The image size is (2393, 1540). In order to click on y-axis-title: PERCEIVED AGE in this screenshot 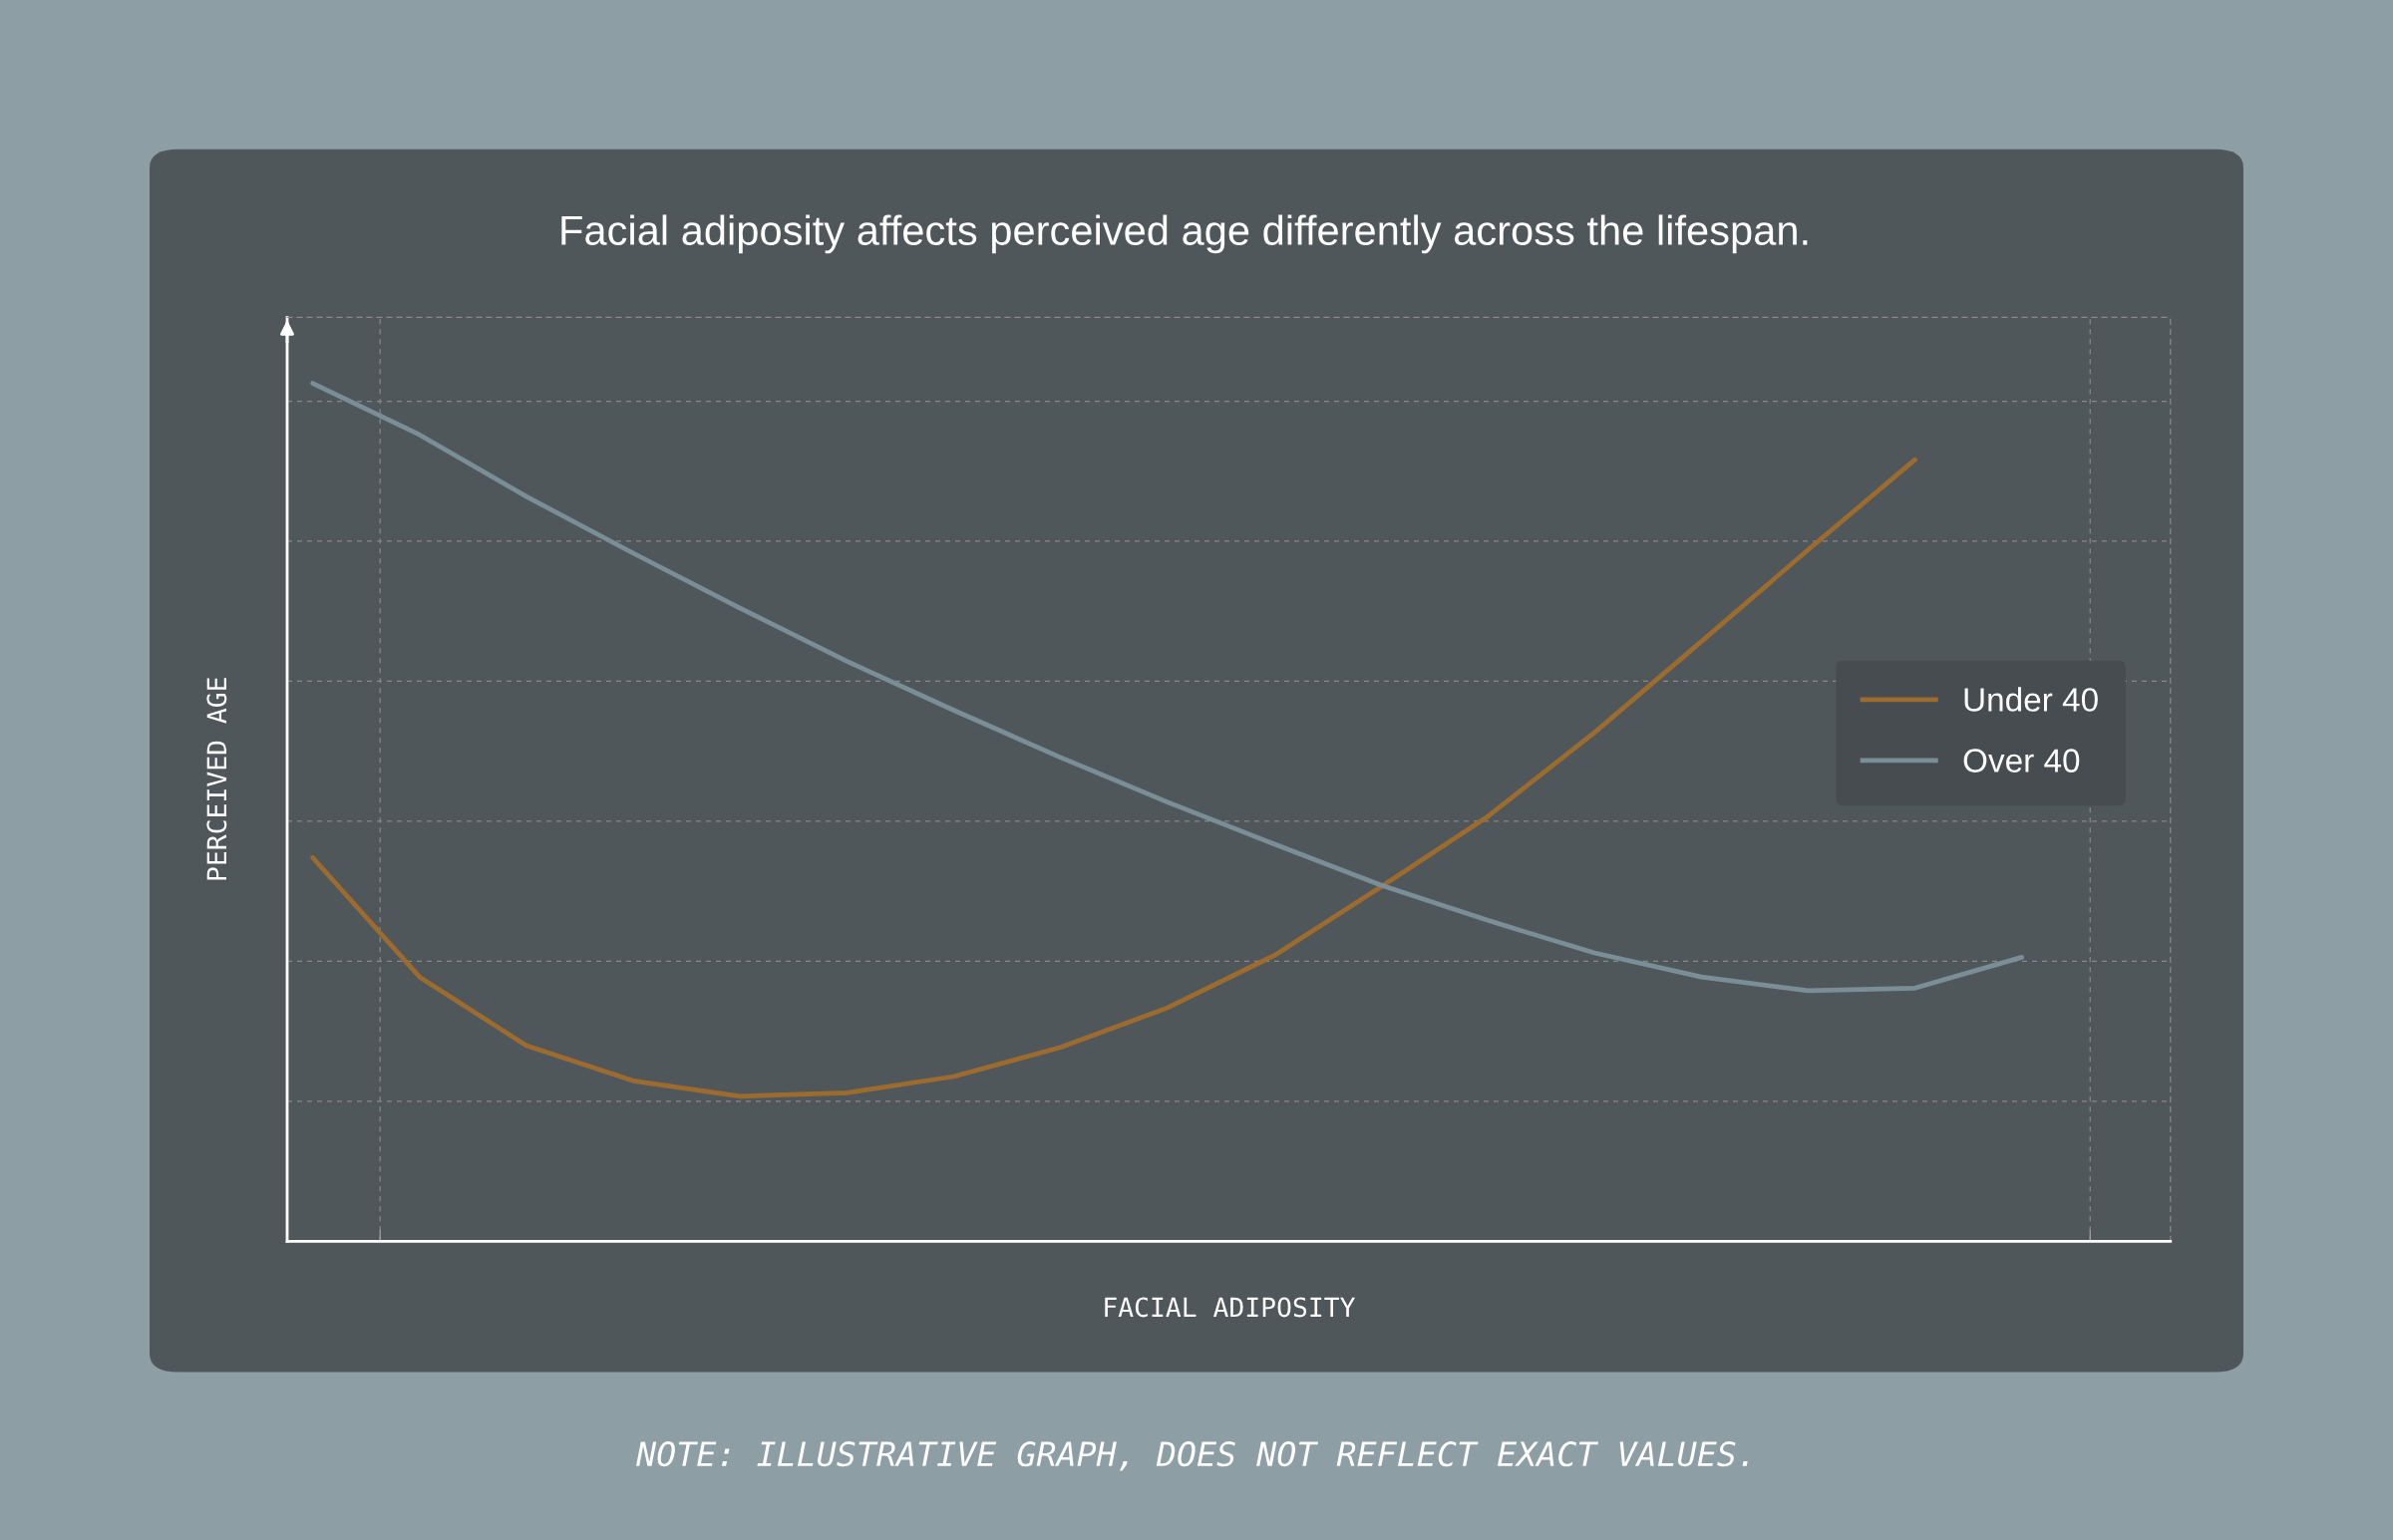, I will do `click(216, 779)`.